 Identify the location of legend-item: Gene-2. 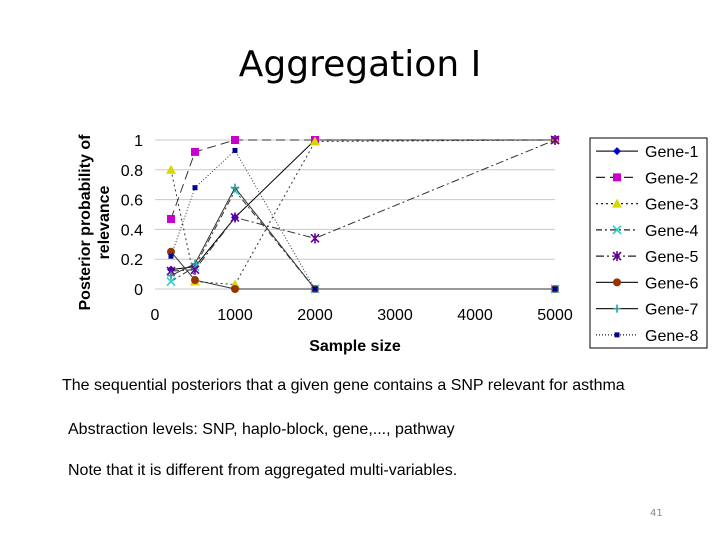
(647, 178).